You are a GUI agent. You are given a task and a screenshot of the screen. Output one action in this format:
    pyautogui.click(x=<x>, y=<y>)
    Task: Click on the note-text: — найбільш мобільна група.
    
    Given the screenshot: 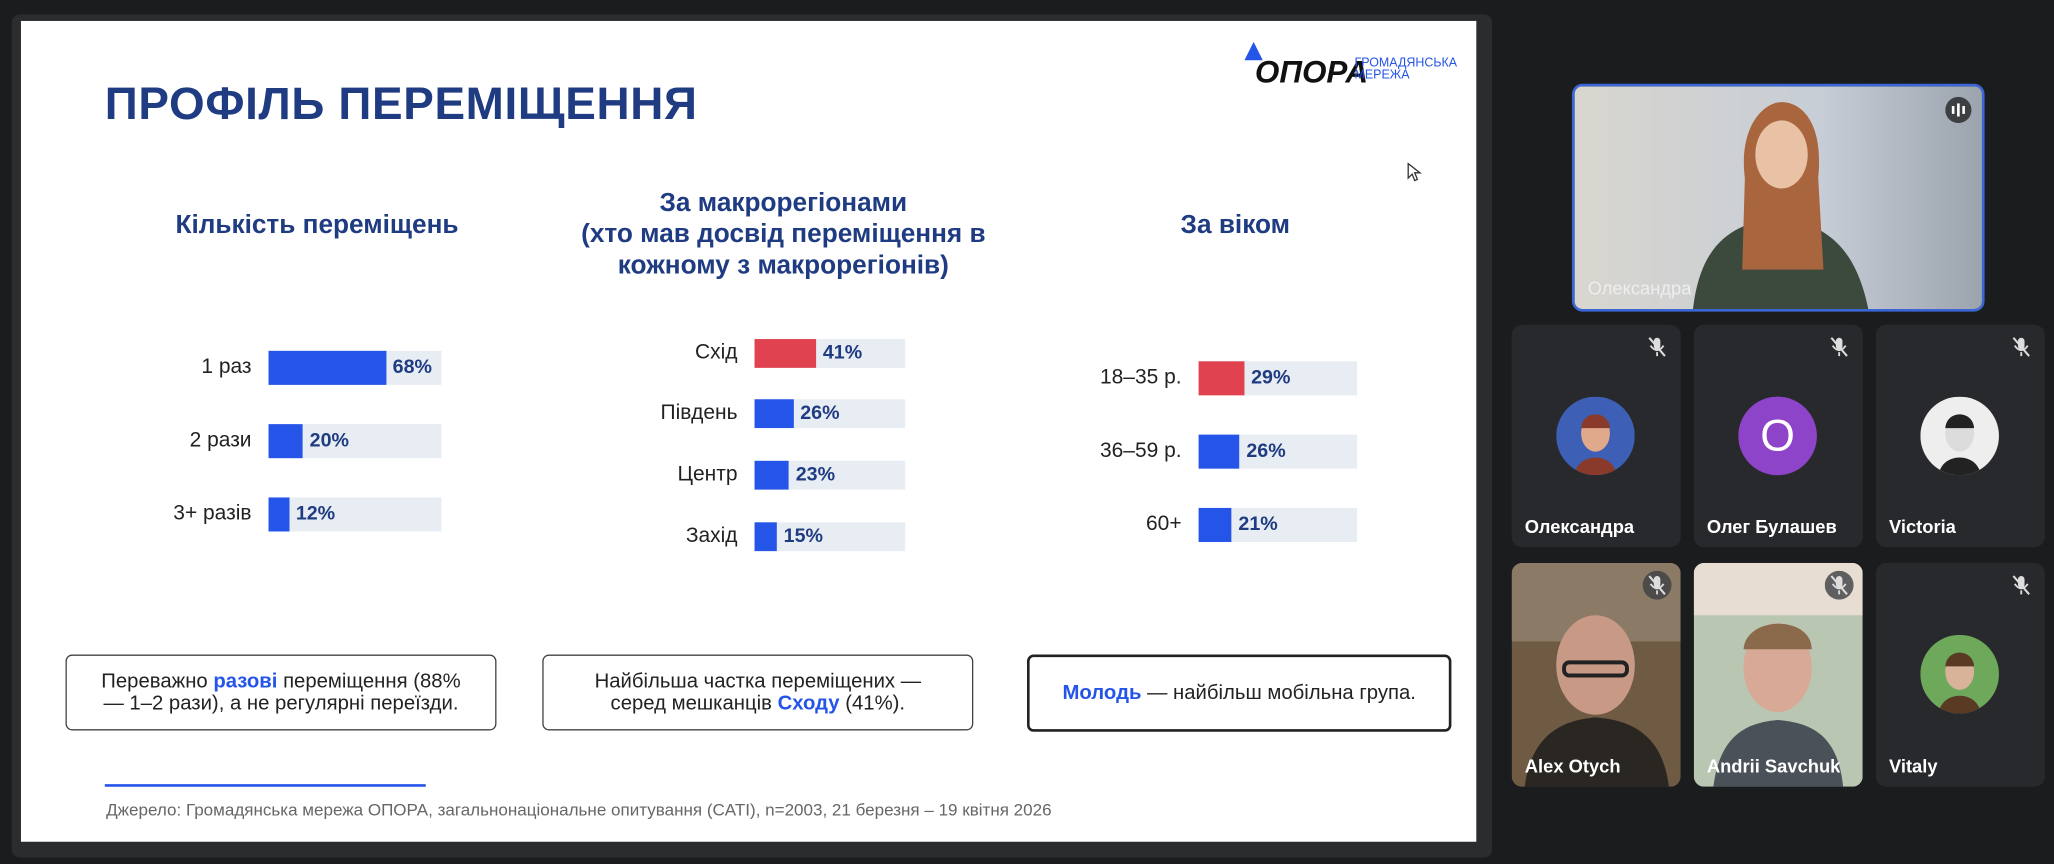 What is the action you would take?
    pyautogui.click(x=1278, y=693)
    